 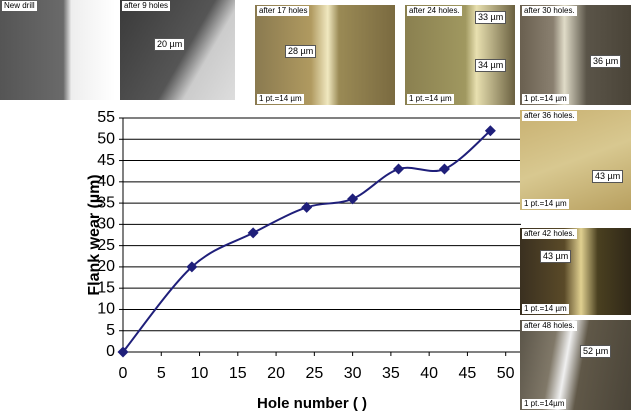 I want to click on x-tick-label: 30, so click(x=353, y=373).